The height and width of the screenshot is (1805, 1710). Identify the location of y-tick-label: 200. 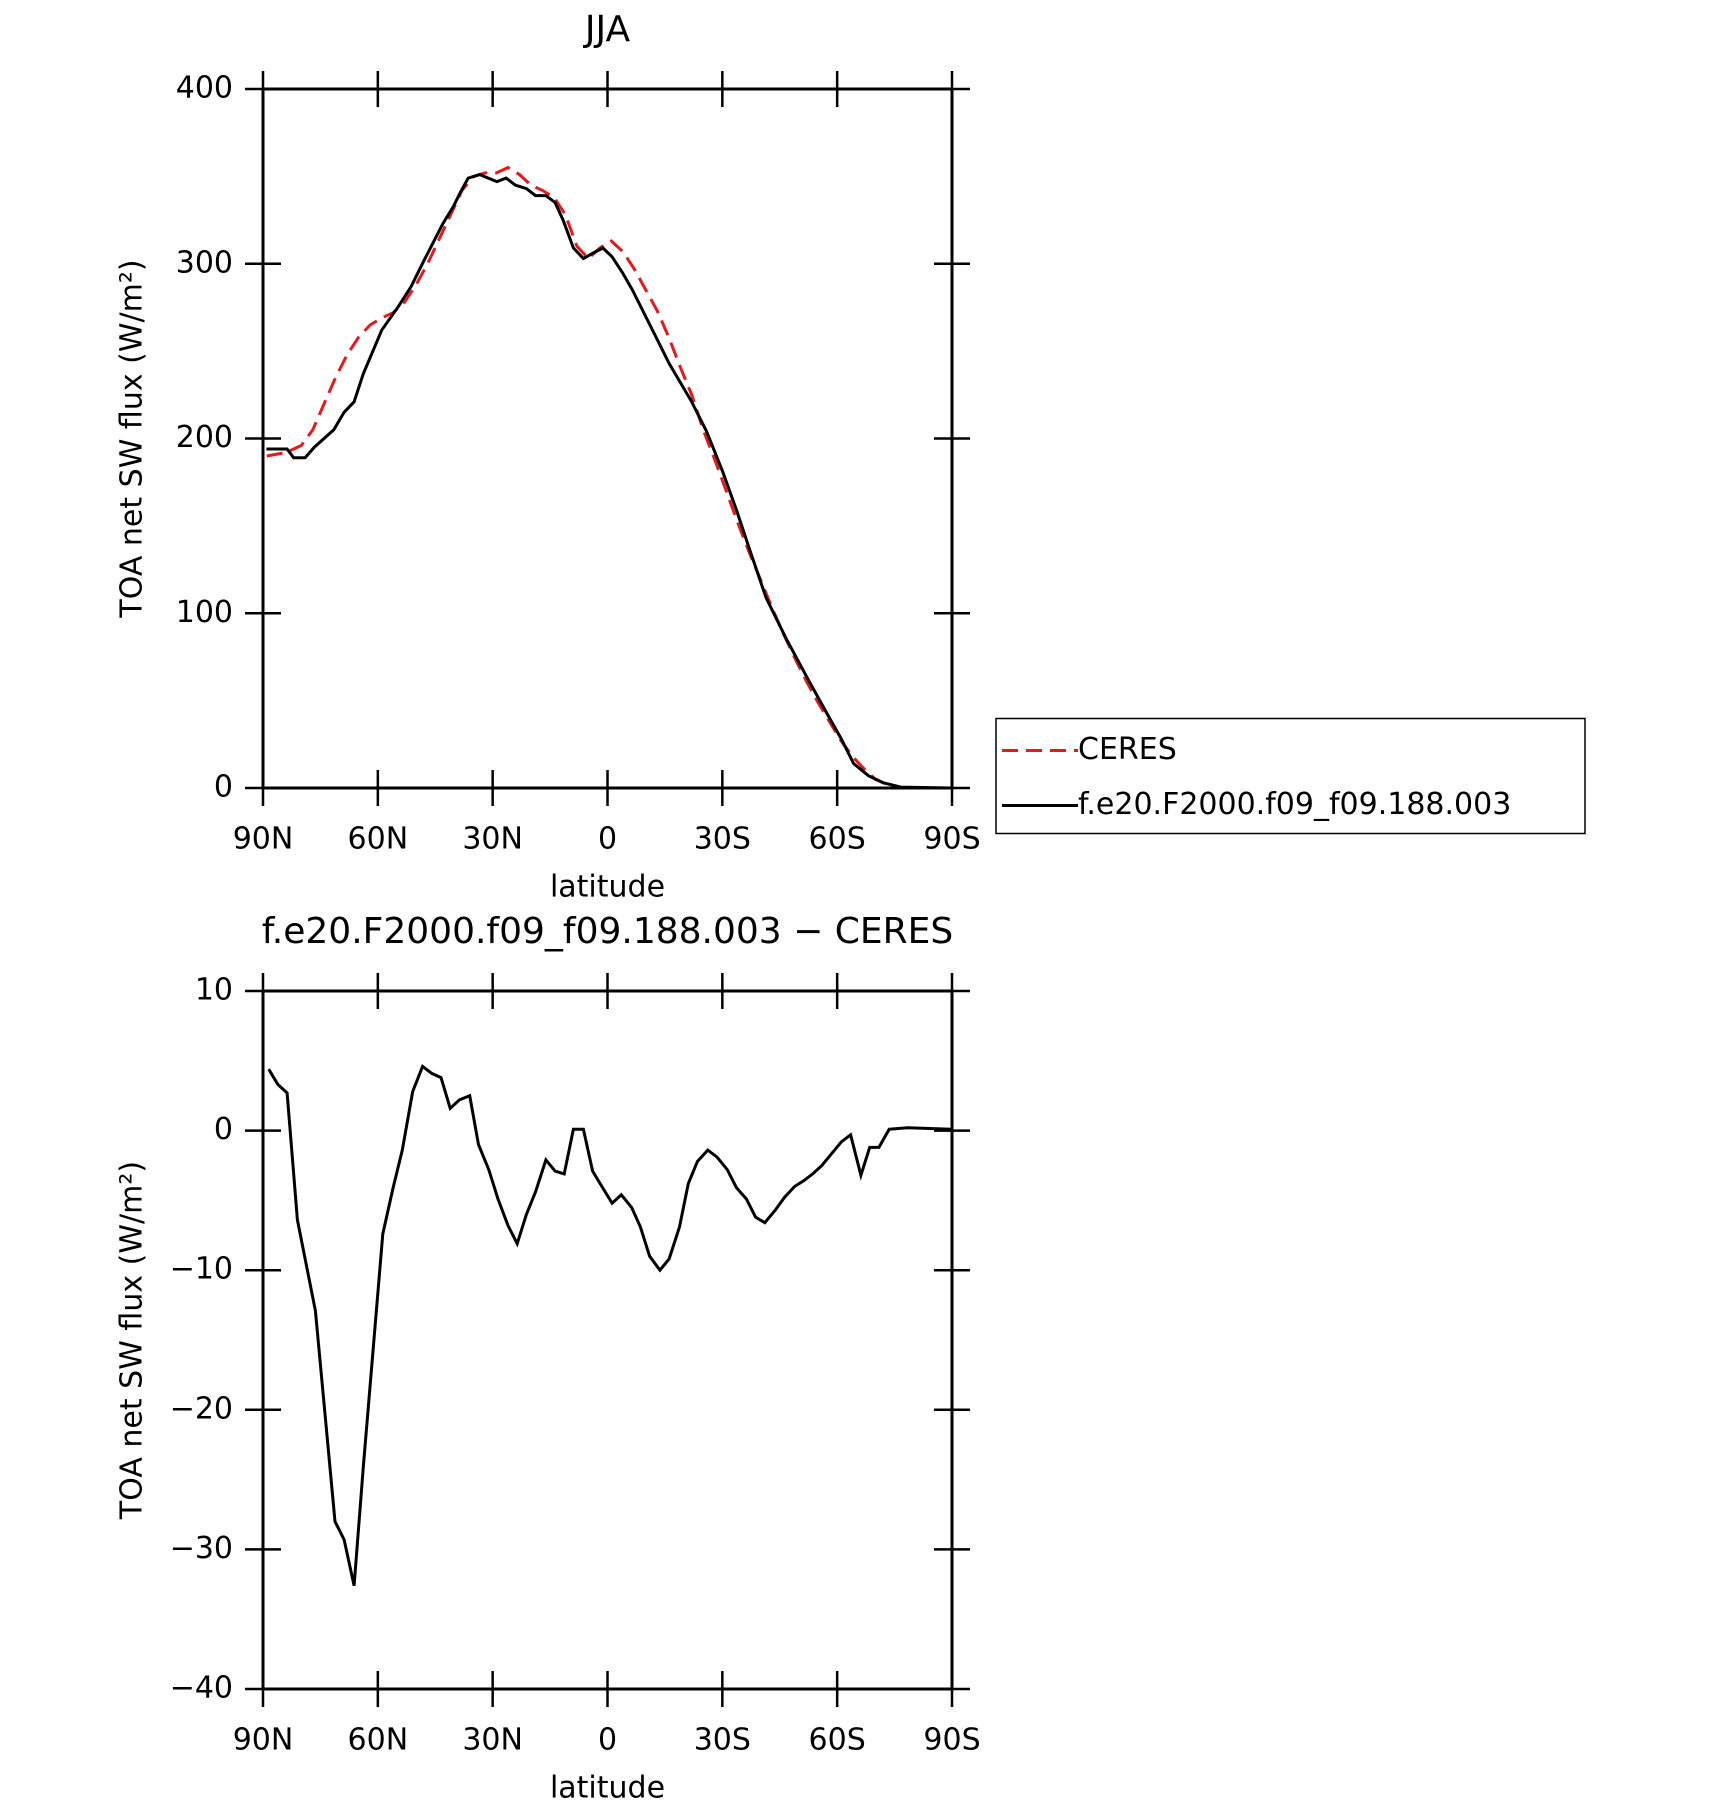
(204, 437).